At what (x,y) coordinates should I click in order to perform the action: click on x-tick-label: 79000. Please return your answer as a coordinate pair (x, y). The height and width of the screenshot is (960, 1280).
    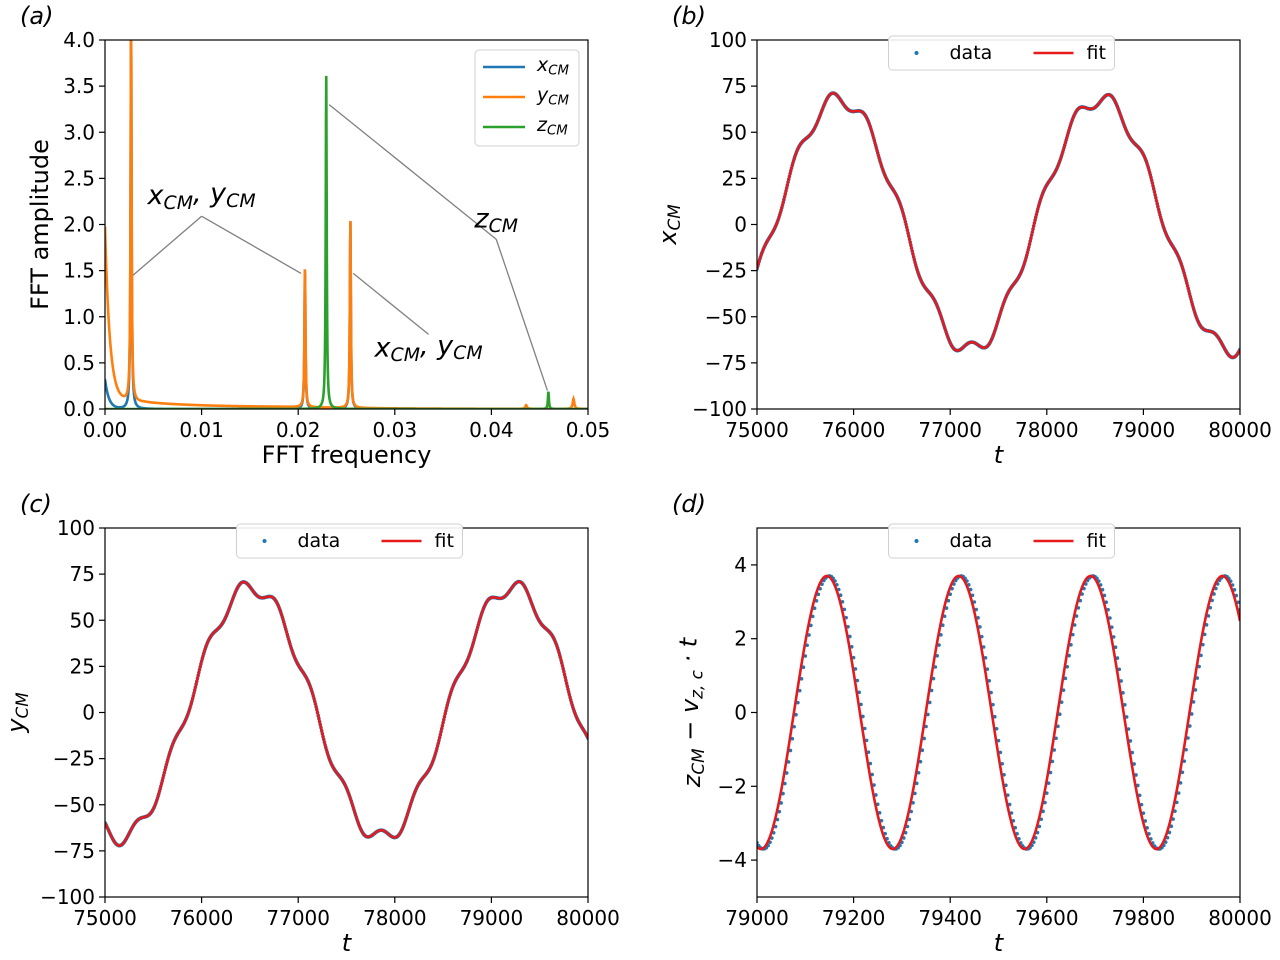
    Looking at the image, I should click on (492, 918).